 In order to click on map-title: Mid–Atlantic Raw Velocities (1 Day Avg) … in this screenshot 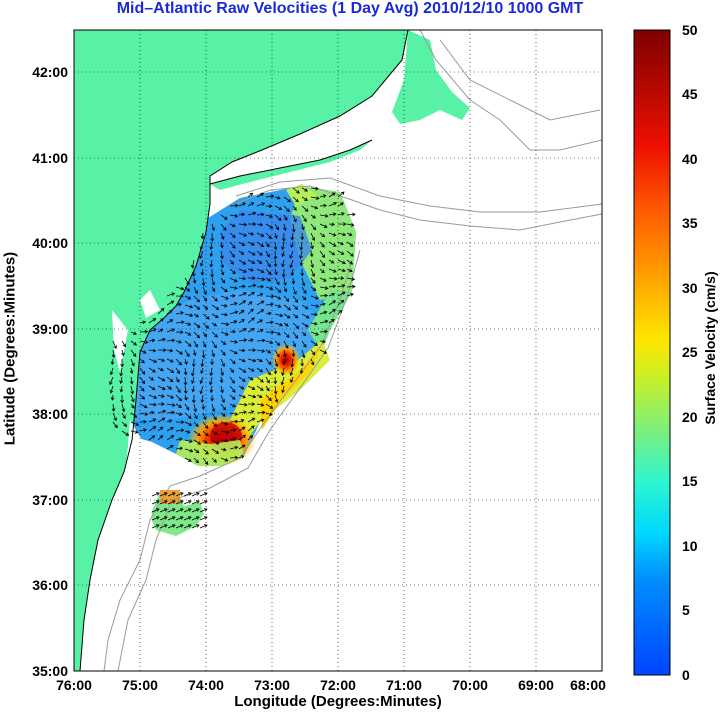, I will do `click(350, 8)`.